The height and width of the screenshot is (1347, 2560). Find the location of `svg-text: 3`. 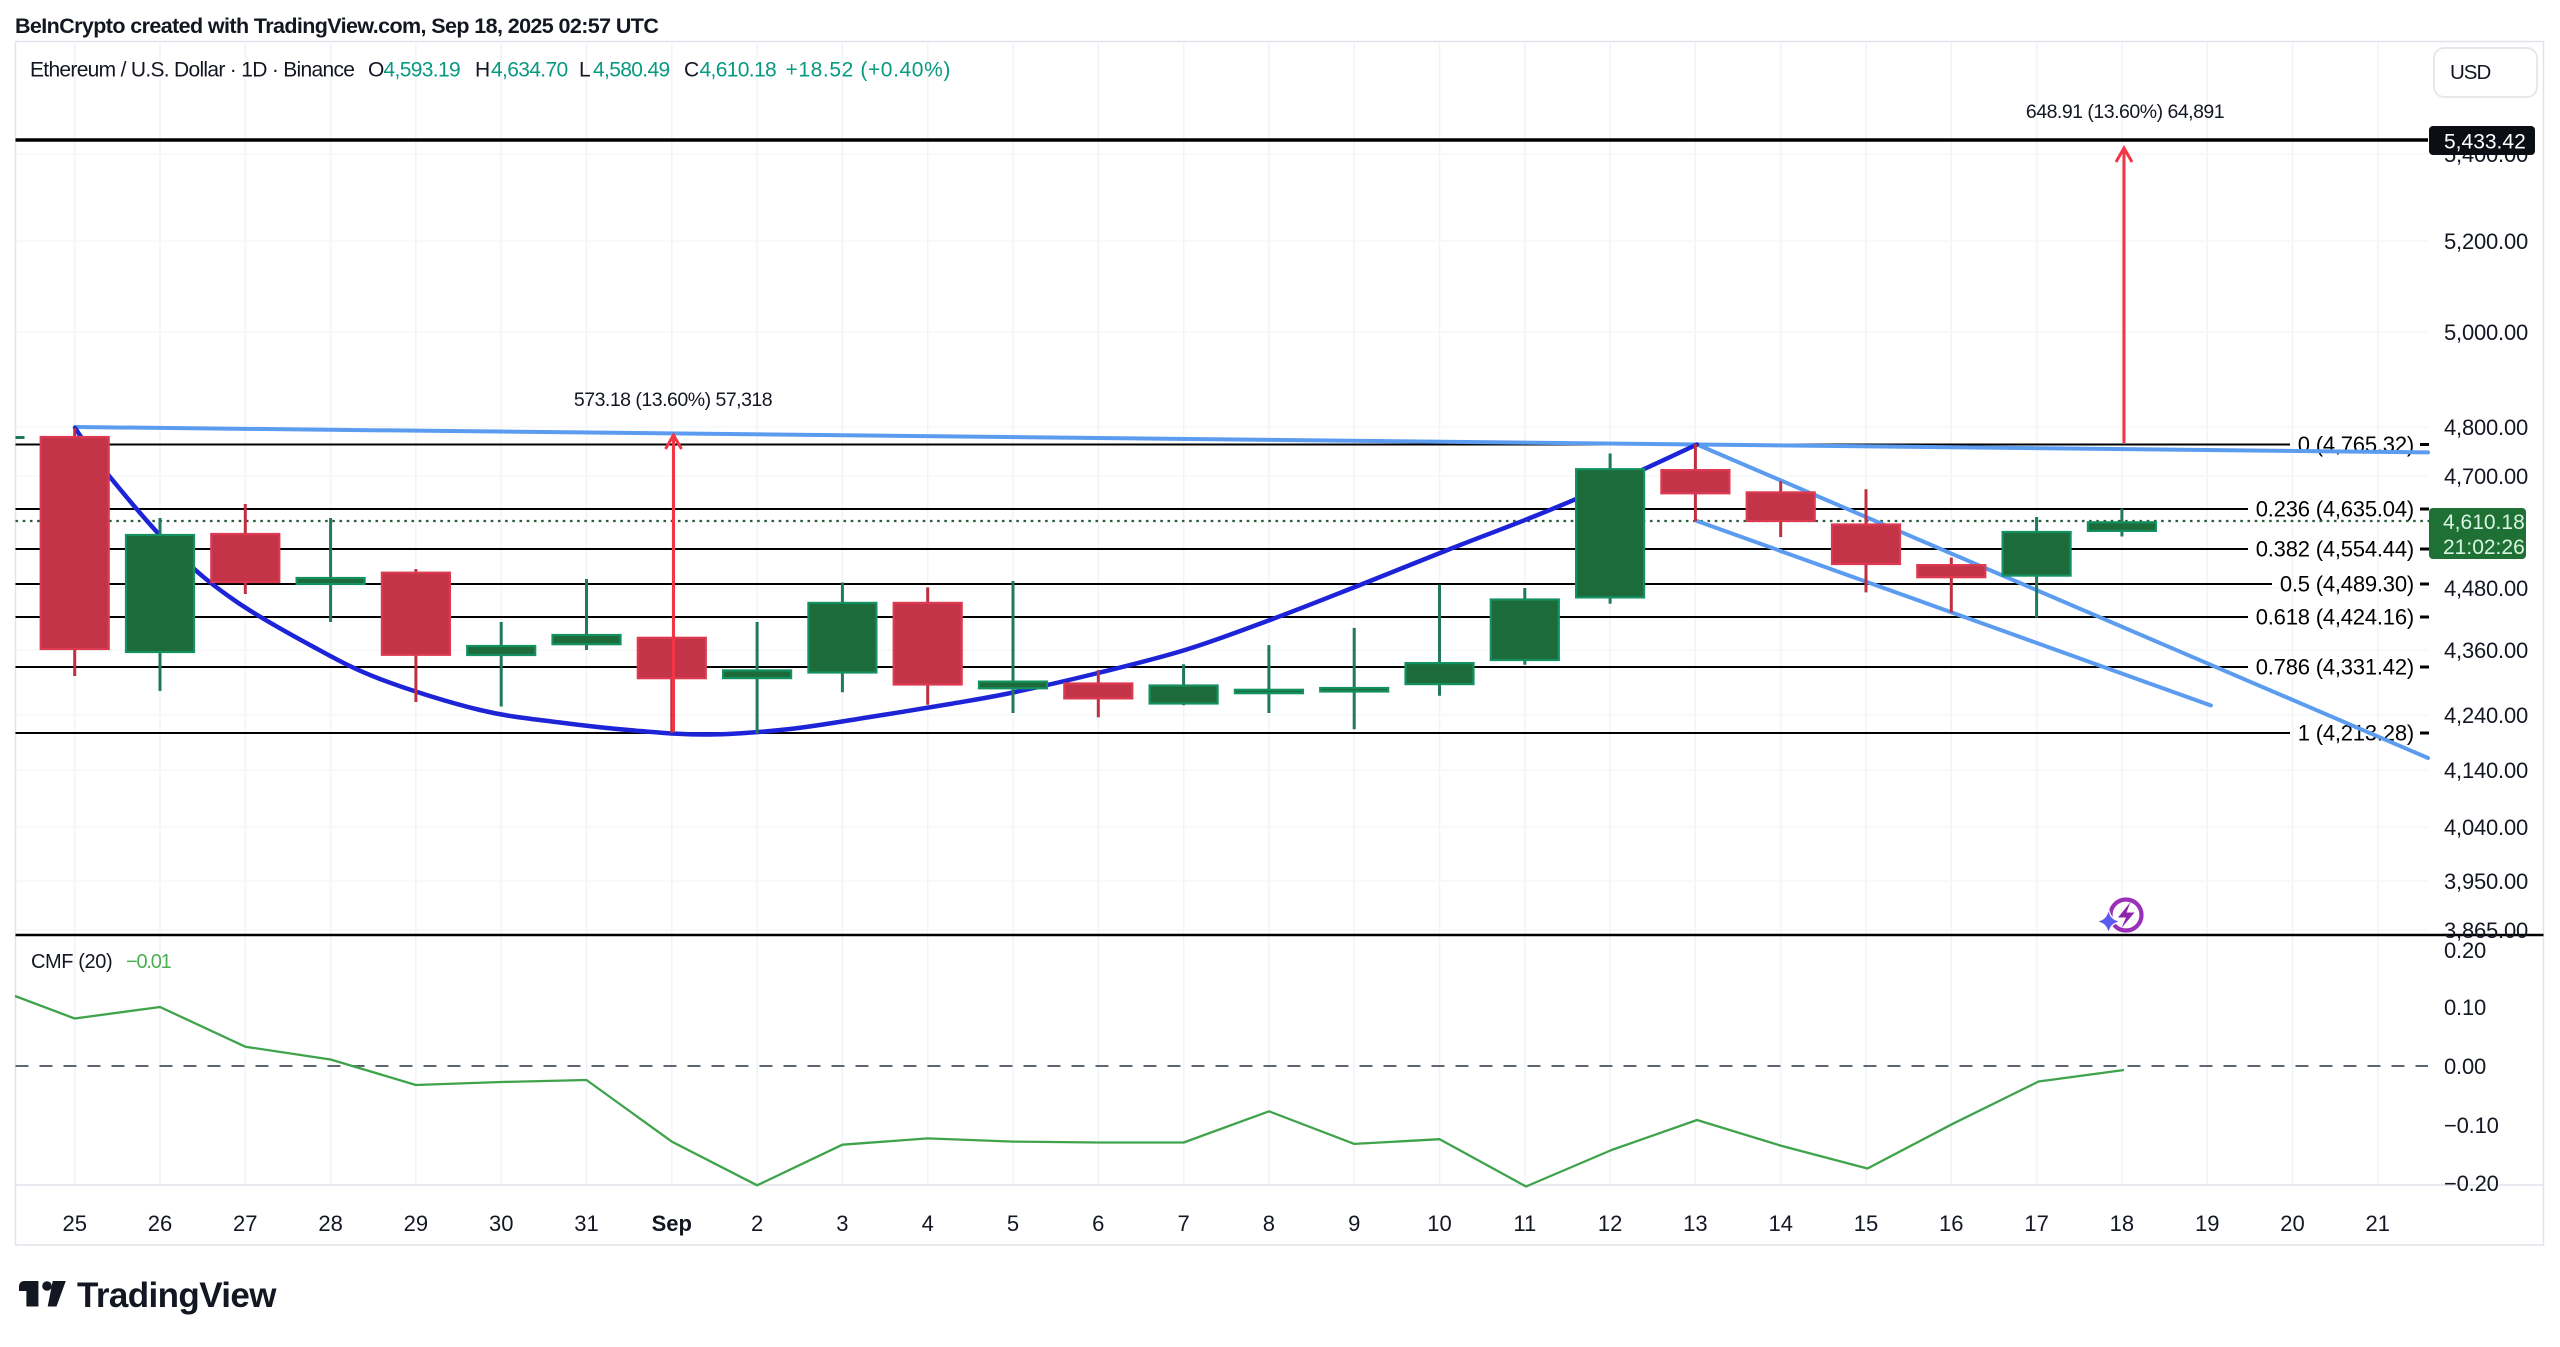

svg-text: 3 is located at coordinates (842, 1223).